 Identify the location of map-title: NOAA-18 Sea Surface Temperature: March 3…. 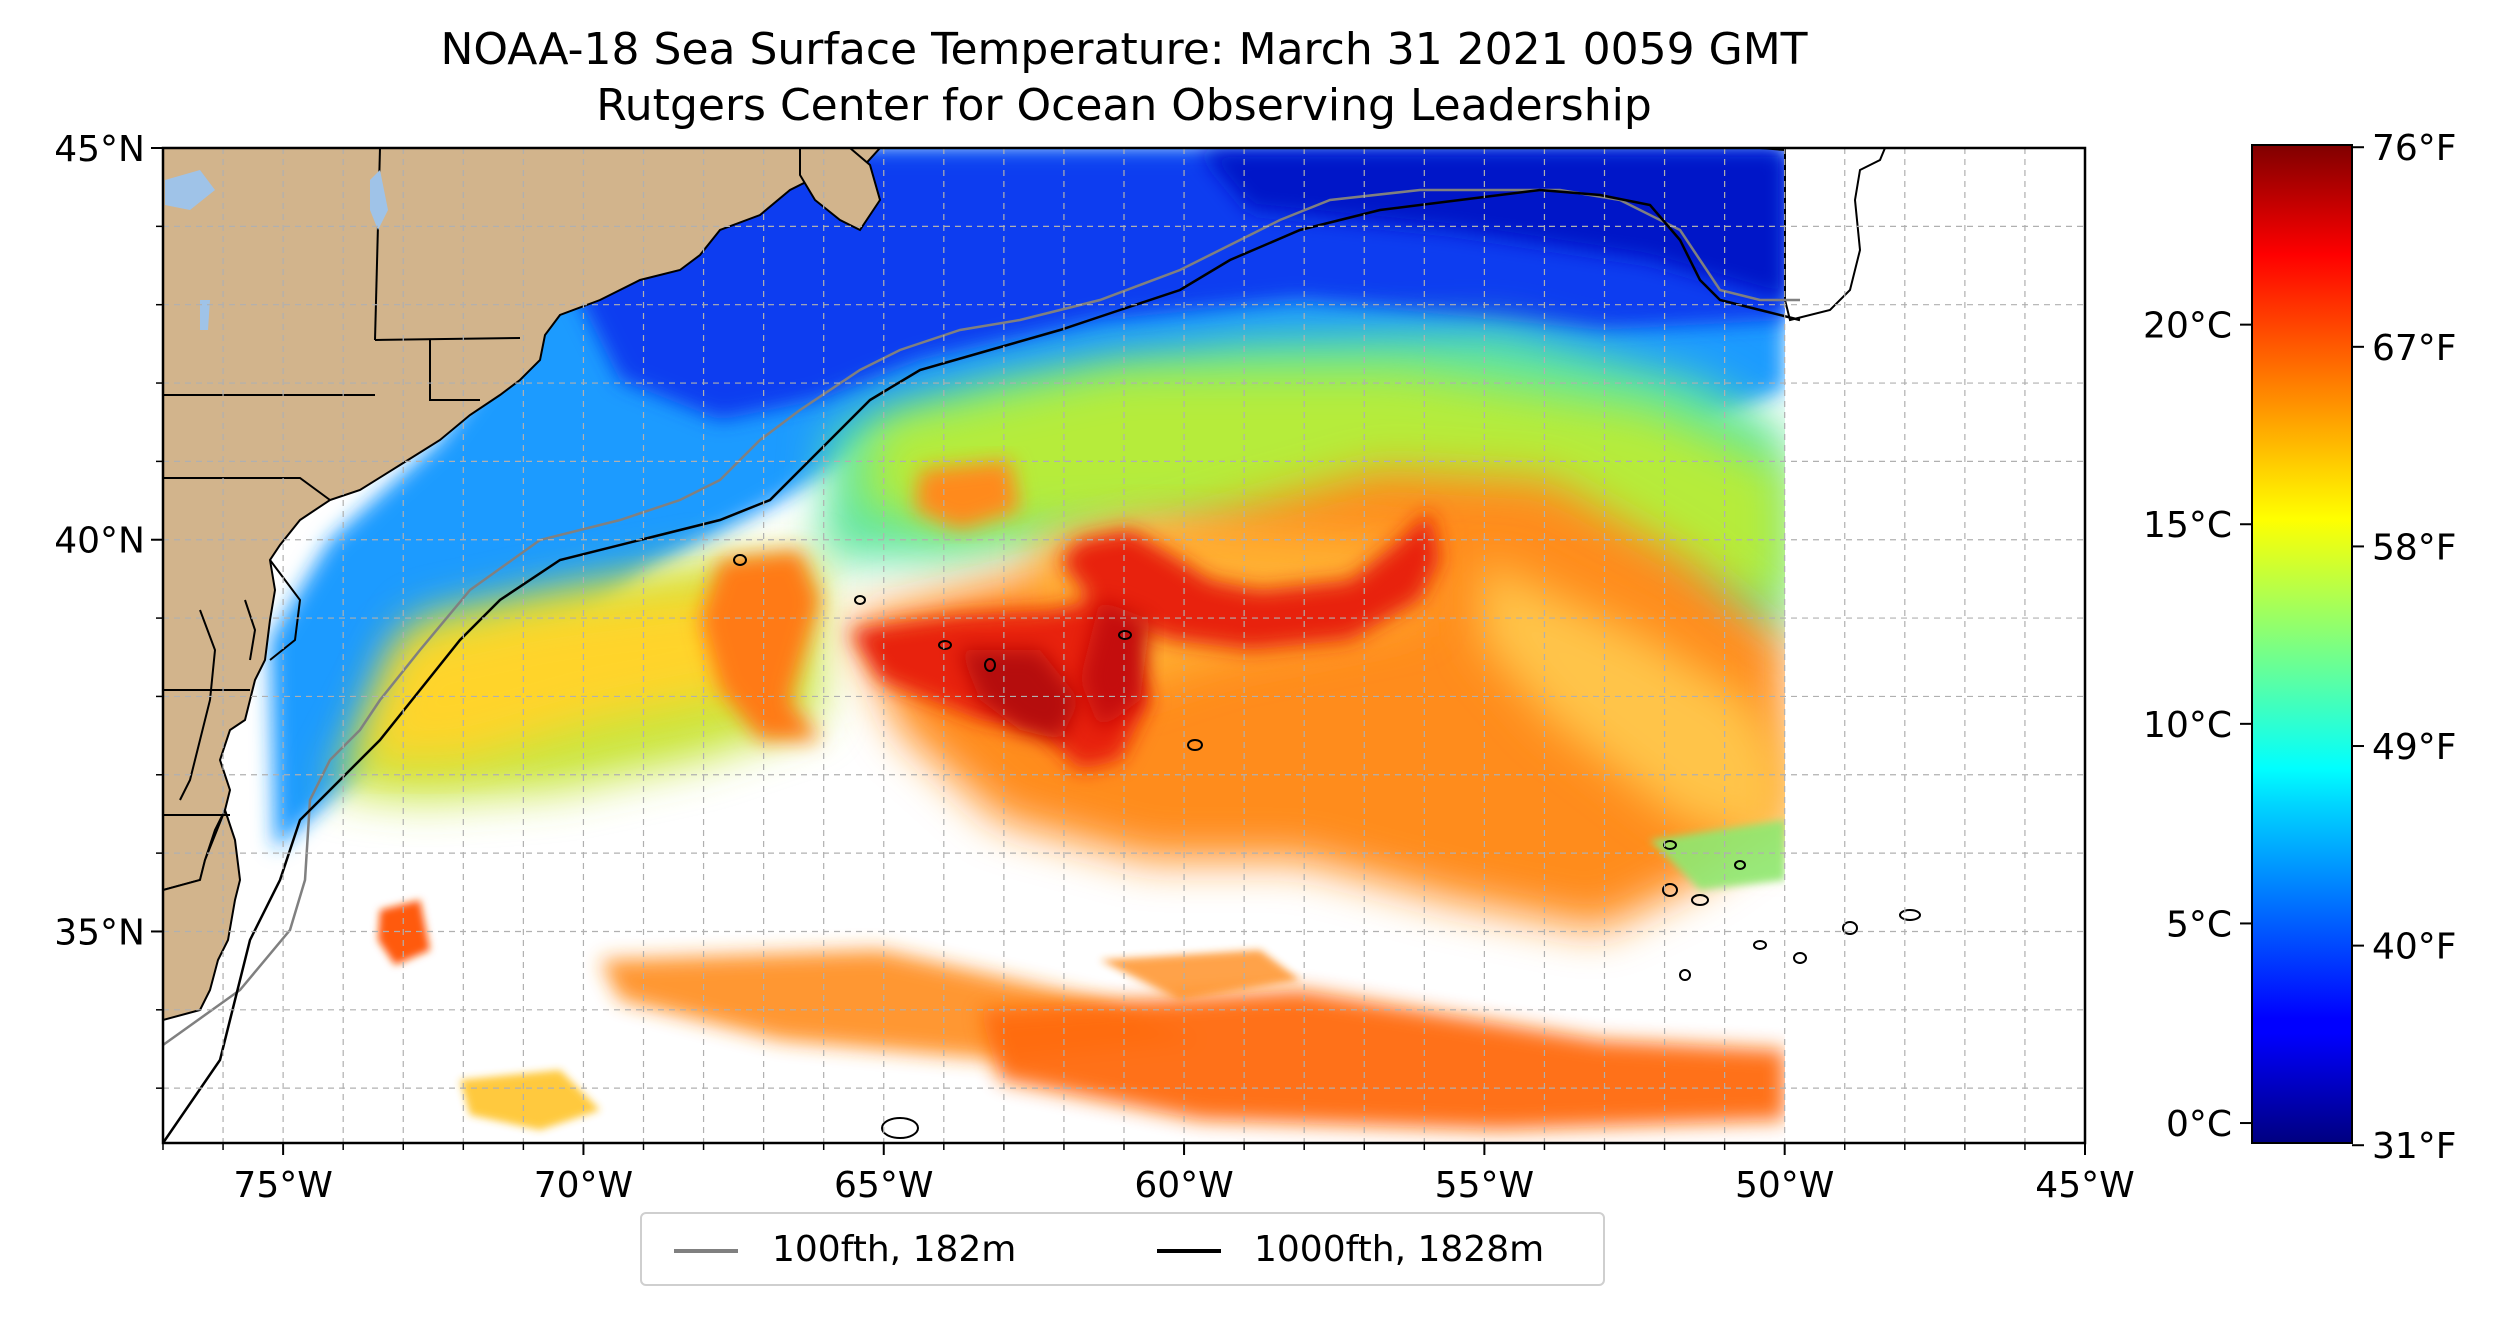
(1124, 49).